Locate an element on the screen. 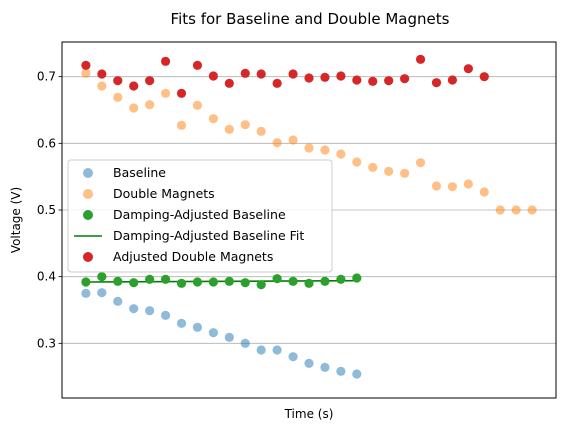 Image resolution: width=567 pixels, height=431 pixels. legend-entry-damping-adjusted-baseline: Damping-Adjusted Baseline is located at coordinates (184, 214).